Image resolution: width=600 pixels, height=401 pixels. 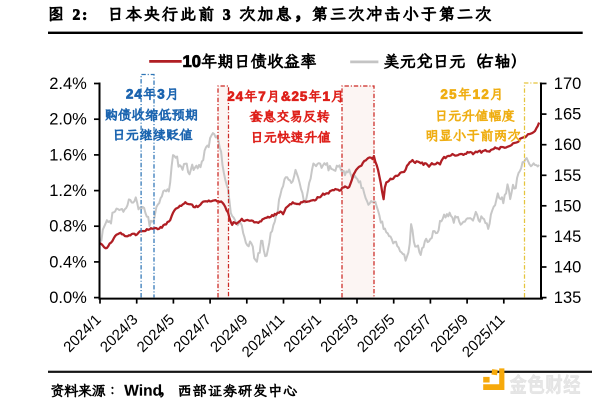 I want to click on svg-text: 1.2%, so click(x=68, y=191).